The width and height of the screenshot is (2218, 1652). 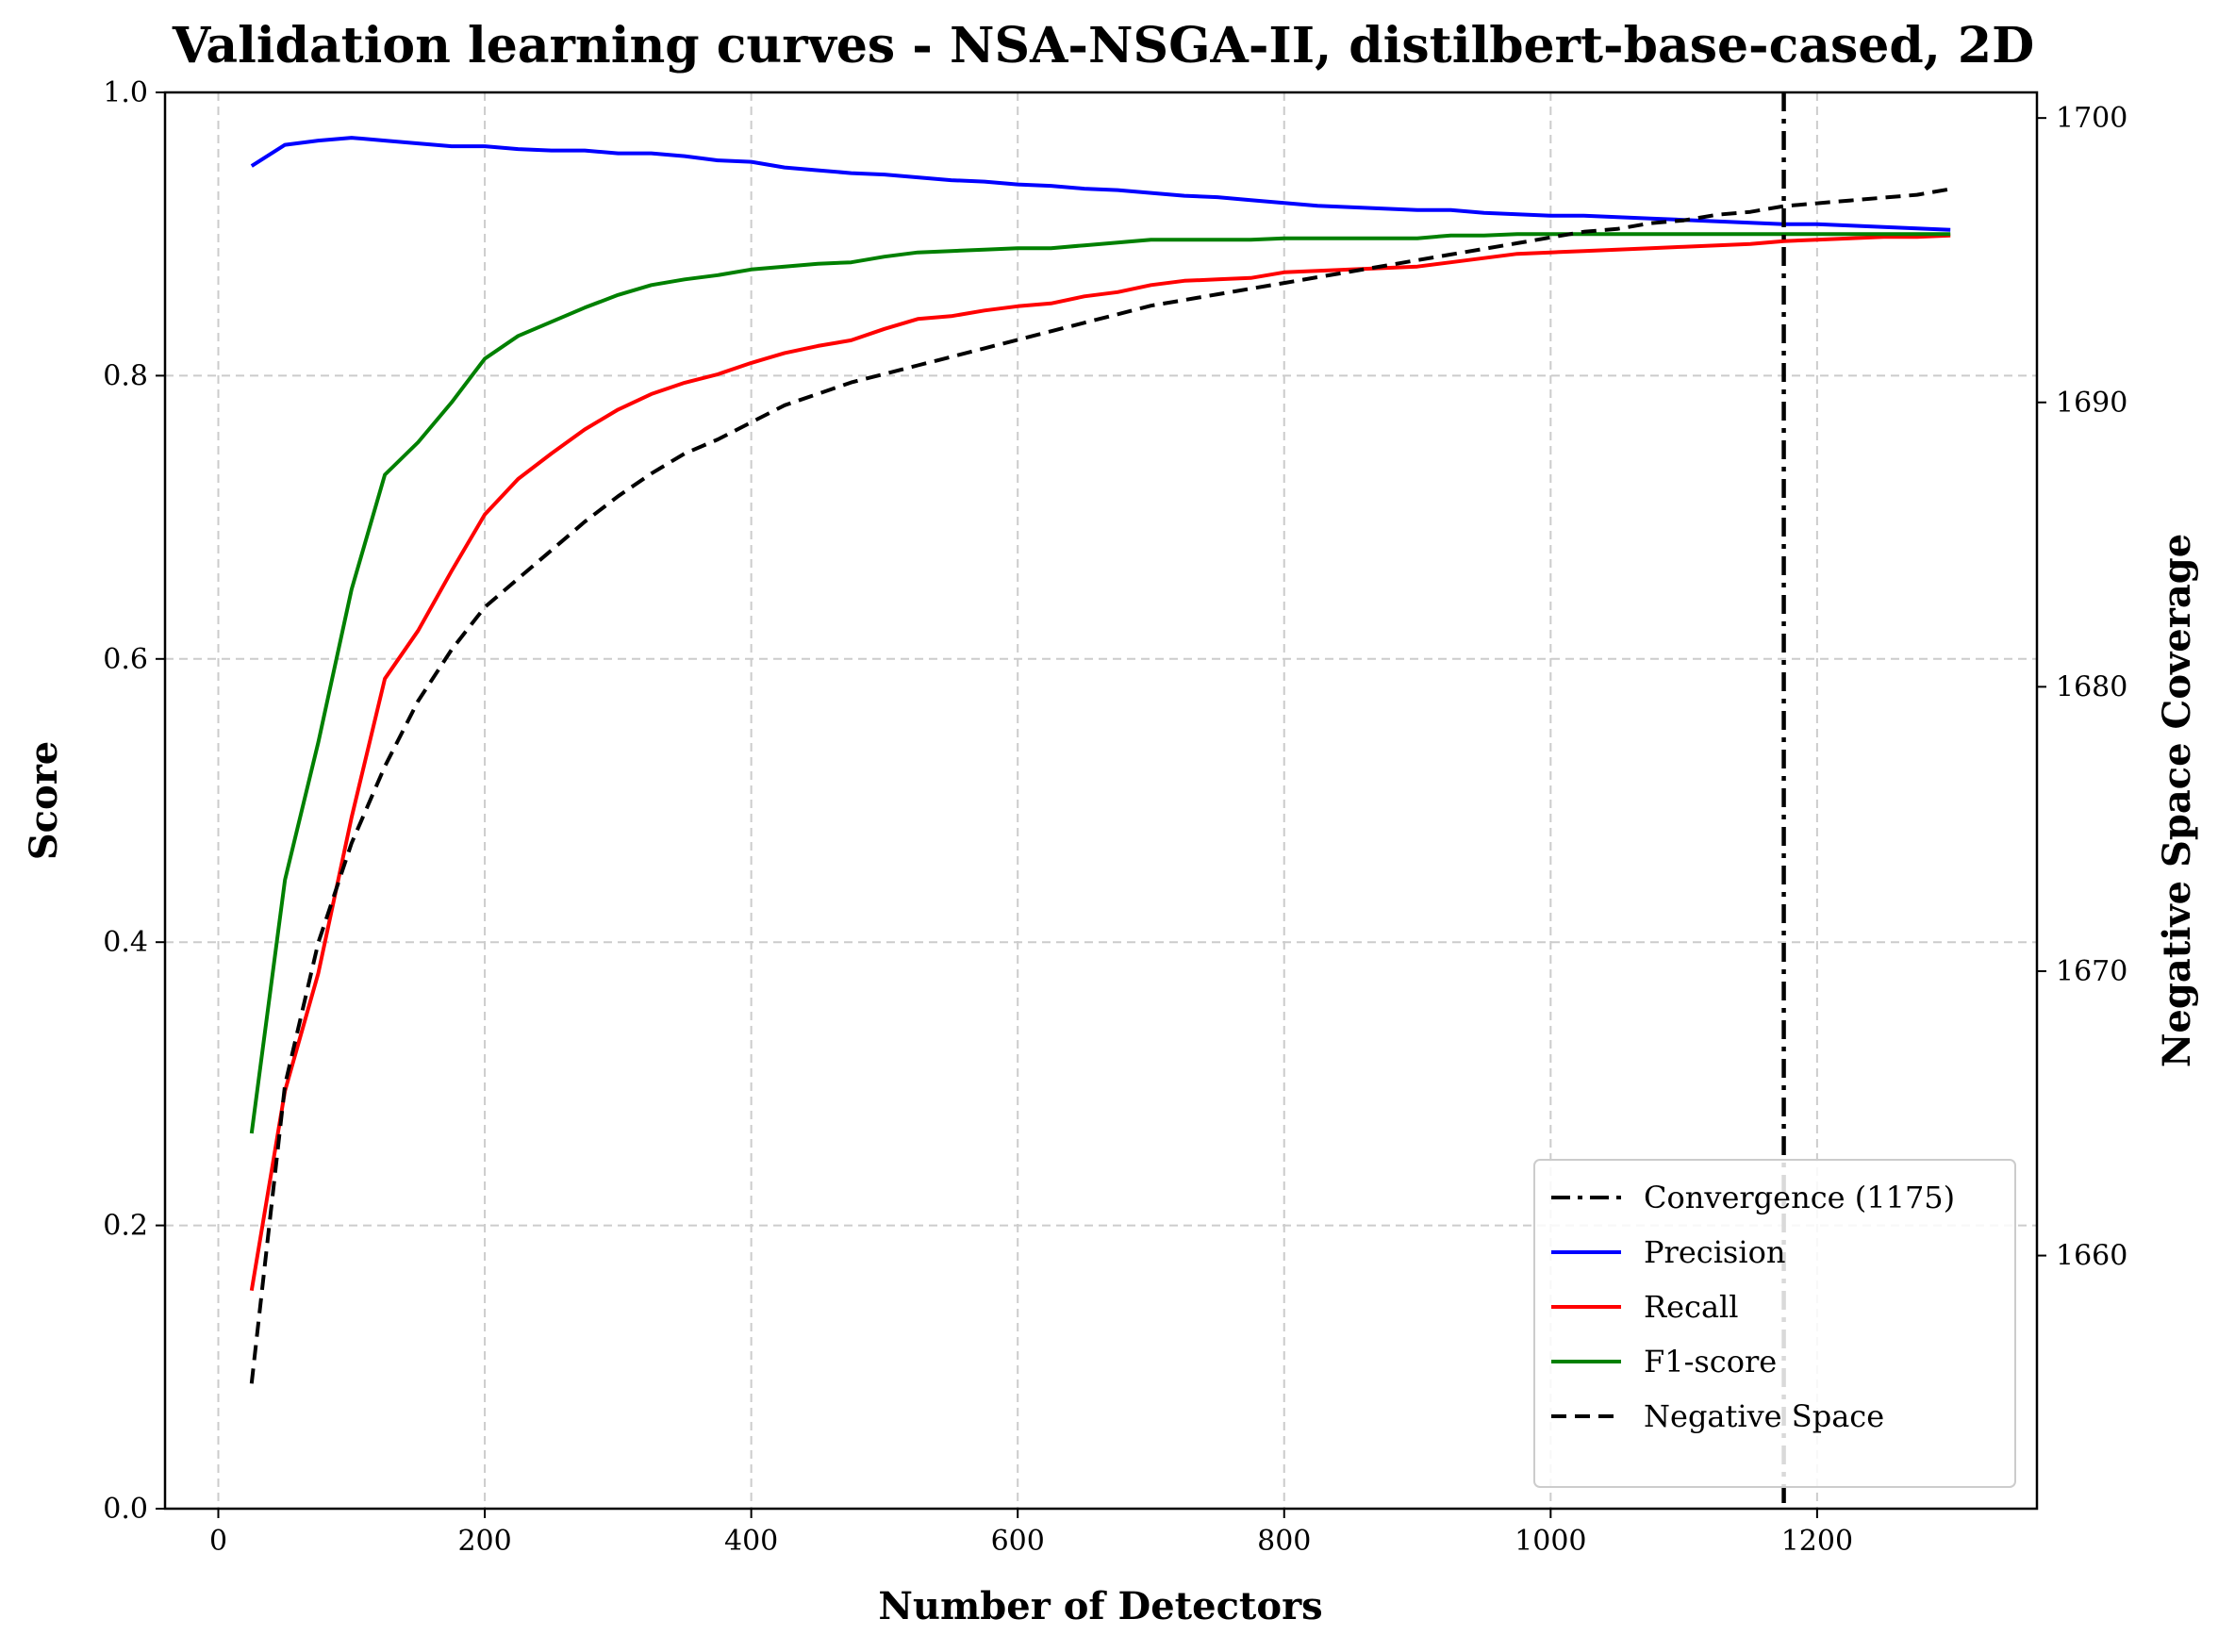 I want to click on y2-tick-label: 1680, so click(x=2091, y=686).